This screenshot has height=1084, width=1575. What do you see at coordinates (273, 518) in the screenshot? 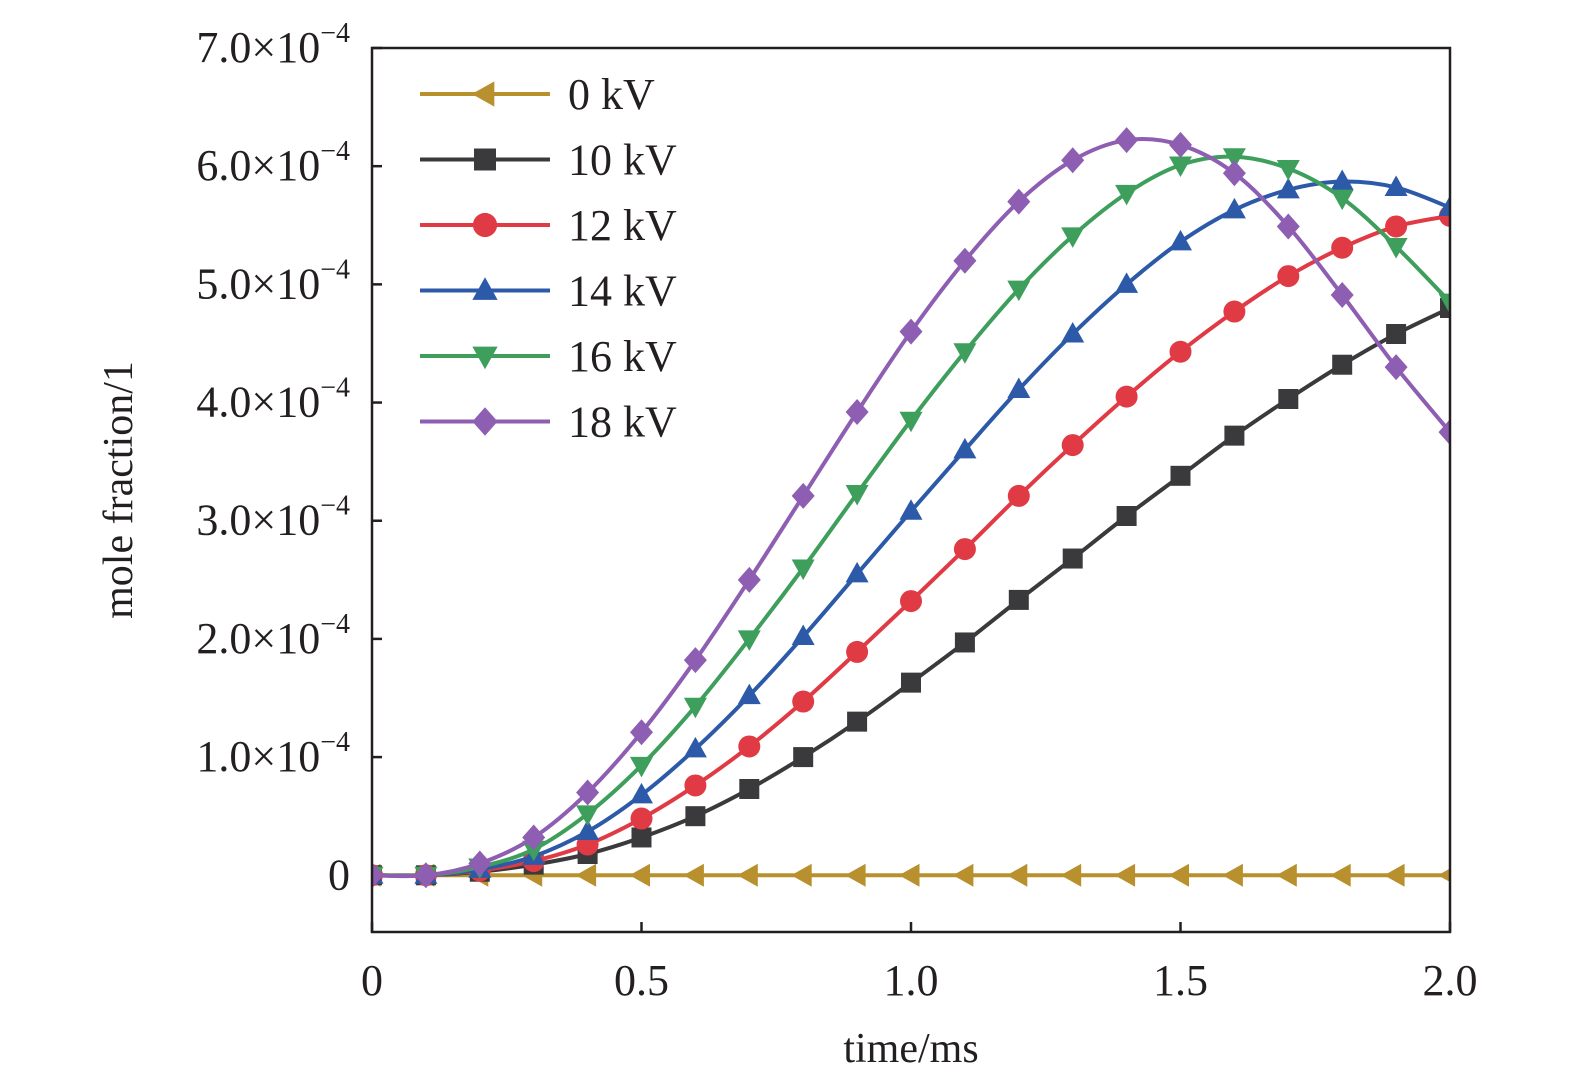
I see `y-tick-label: 3.0×10⁻⁴` at bounding box center [273, 518].